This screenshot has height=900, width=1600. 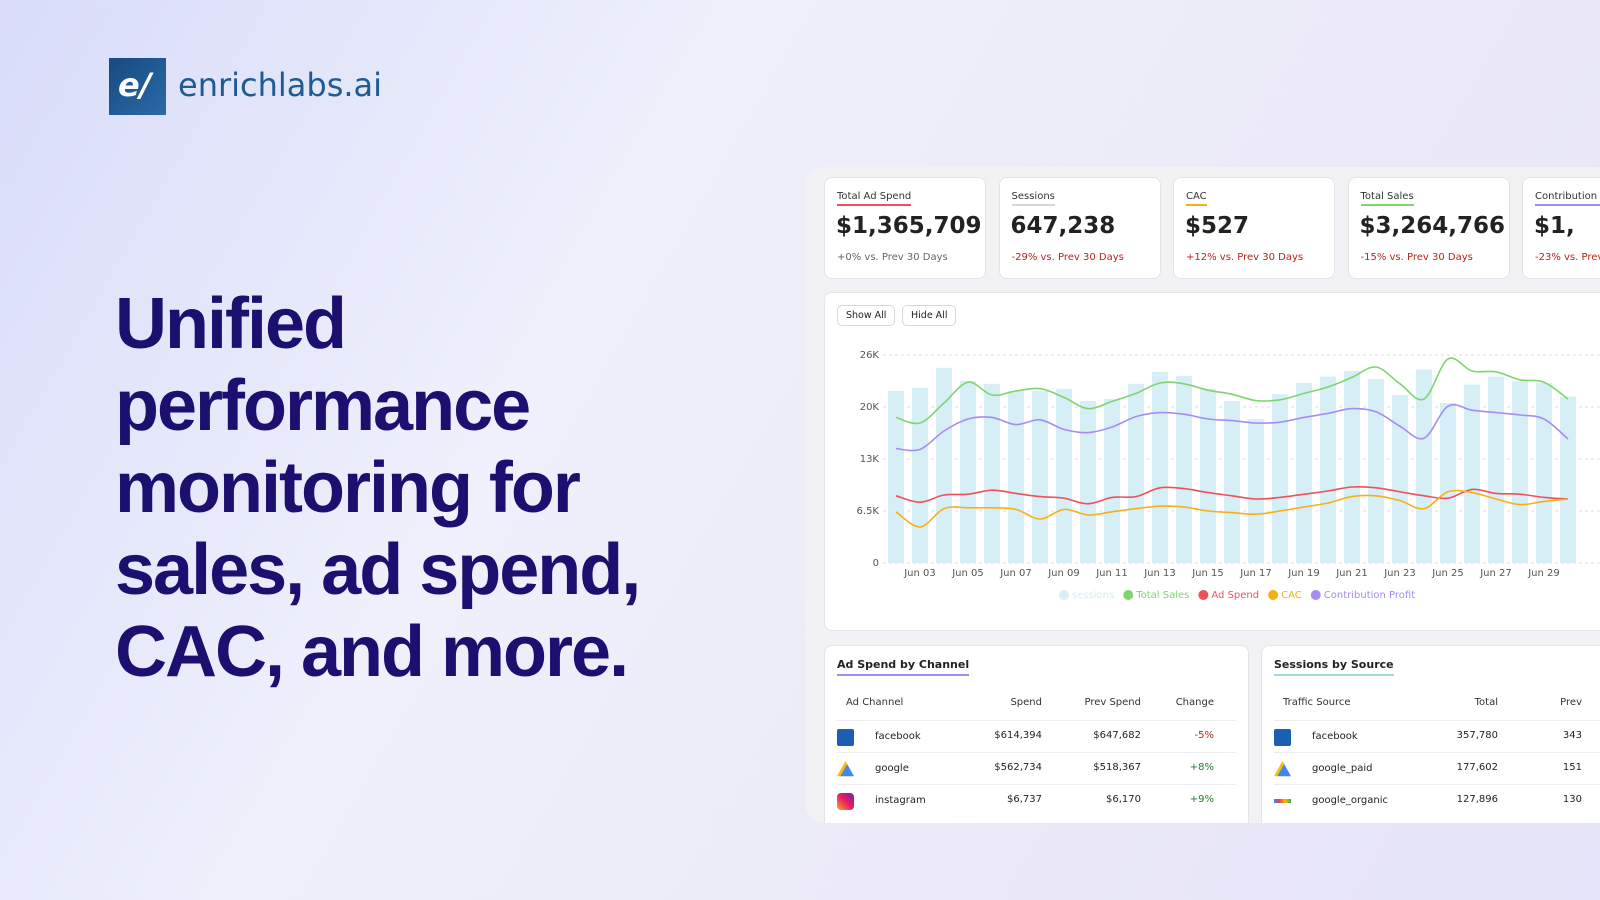 I want to click on y-tick-label: 0, so click(x=876, y=563).